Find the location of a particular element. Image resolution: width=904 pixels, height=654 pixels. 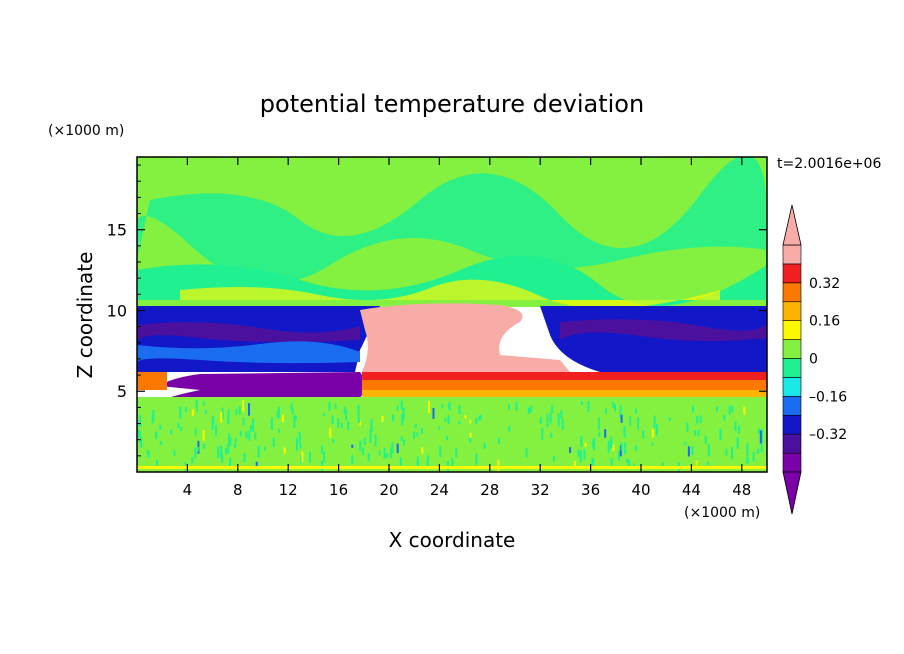

region-cold-left-band is located at coordinates (248, 332).